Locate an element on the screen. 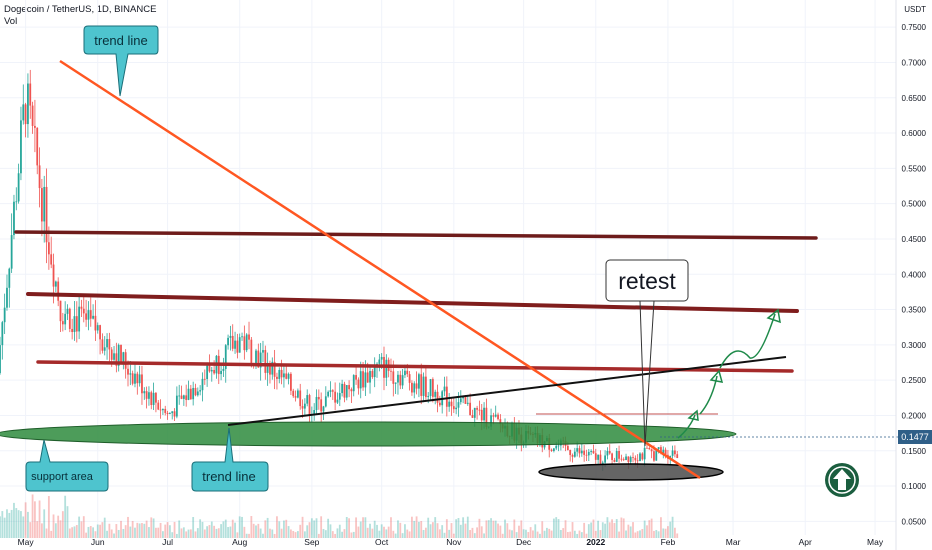  x-tick-label: Apr is located at coordinates (805, 542).